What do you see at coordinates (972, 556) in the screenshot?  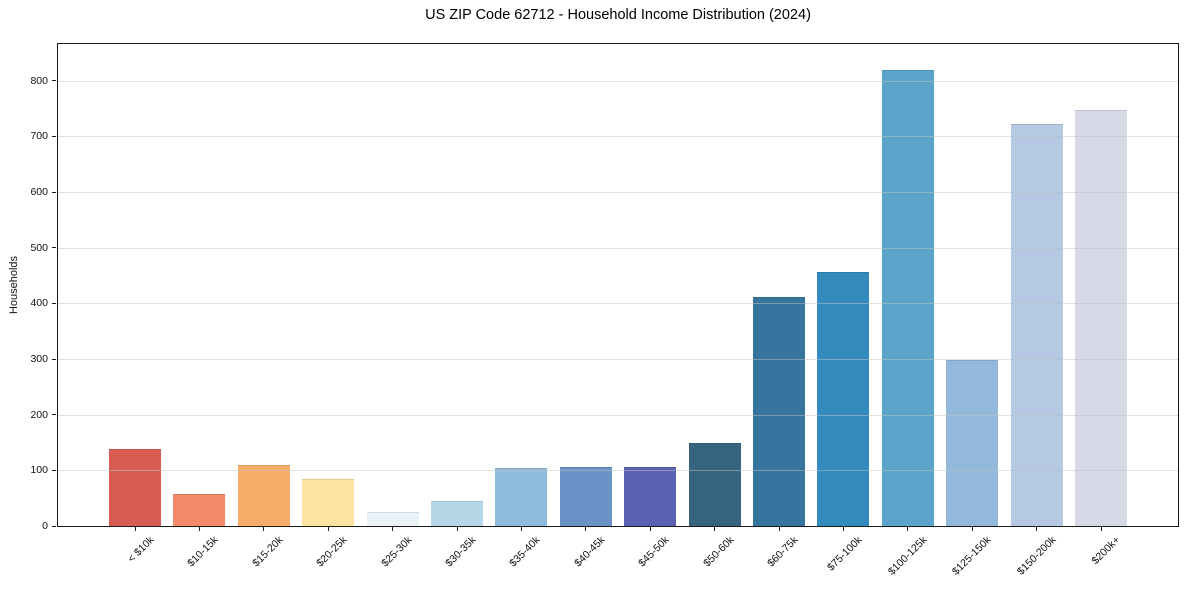 I see `x-tick-label: $125-150k` at bounding box center [972, 556].